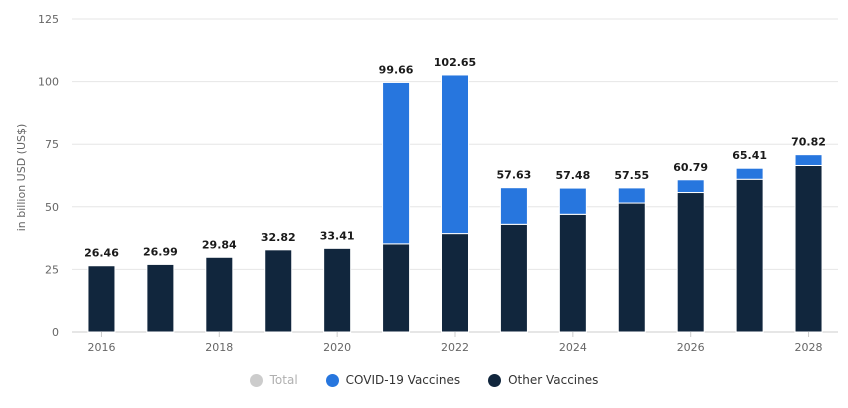 Image resolution: width=848 pixels, height=408 pixels. What do you see at coordinates (690, 186) in the screenshot?
I see `bar-covid-19-vaccines-2026` at bounding box center [690, 186].